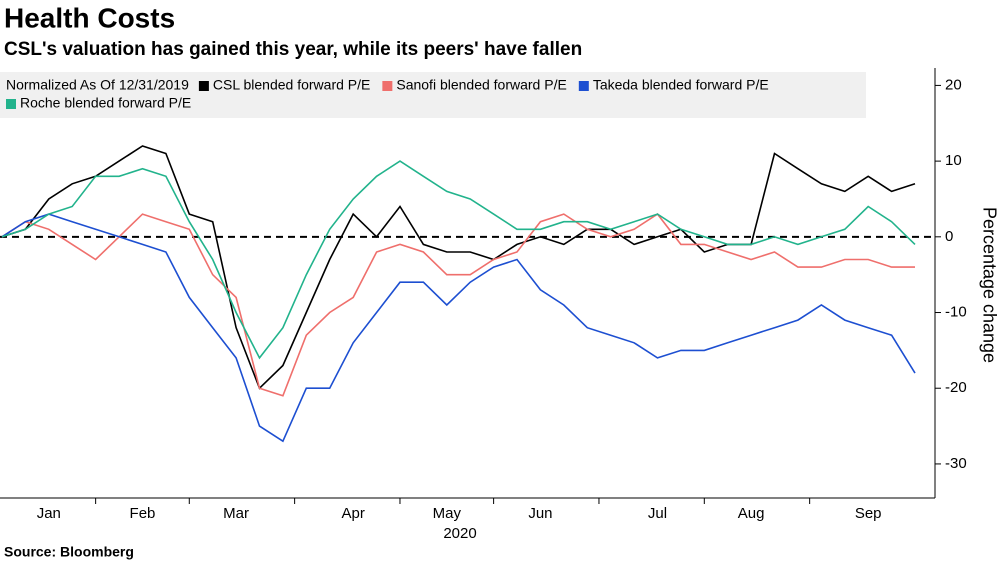  What do you see at coordinates (69, 552) in the screenshot?
I see `source: Source: Bloomberg` at bounding box center [69, 552].